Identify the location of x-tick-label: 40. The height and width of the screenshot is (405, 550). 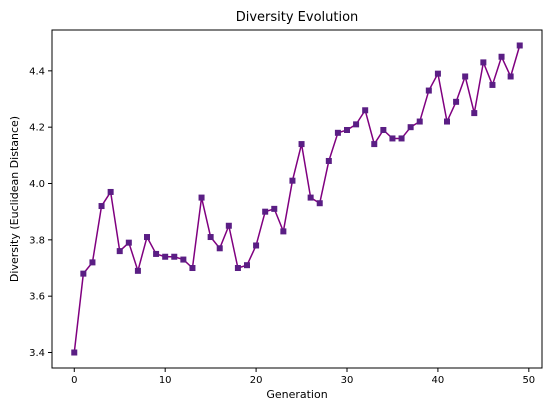
(438, 380).